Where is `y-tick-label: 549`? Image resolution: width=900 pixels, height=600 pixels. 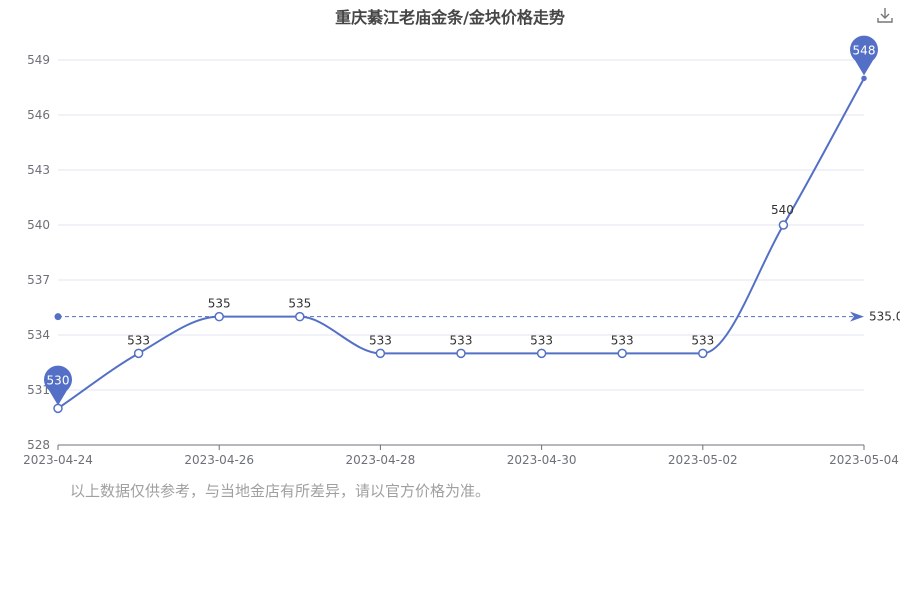 y-tick-label: 549 is located at coordinates (38, 60).